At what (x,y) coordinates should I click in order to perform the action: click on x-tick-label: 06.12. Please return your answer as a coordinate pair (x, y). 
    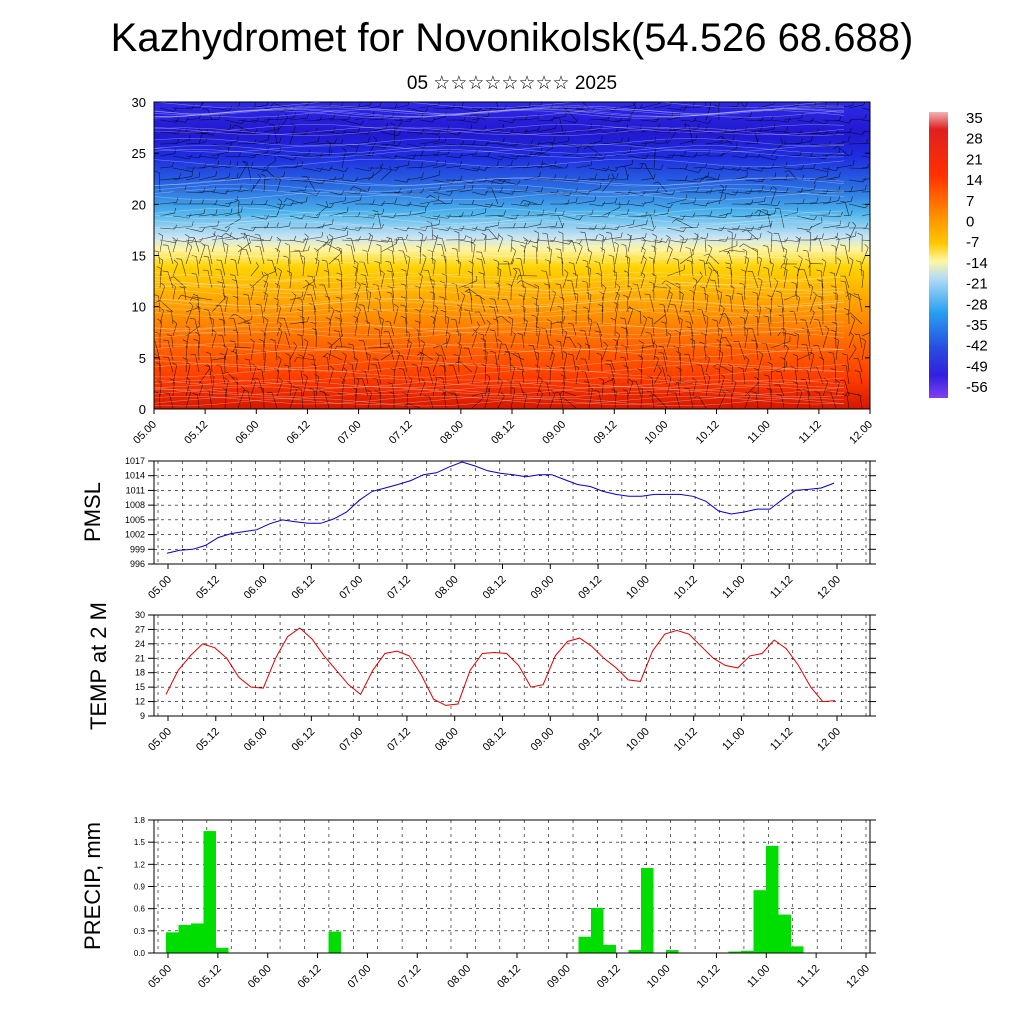
    Looking at the image, I should click on (304, 588).